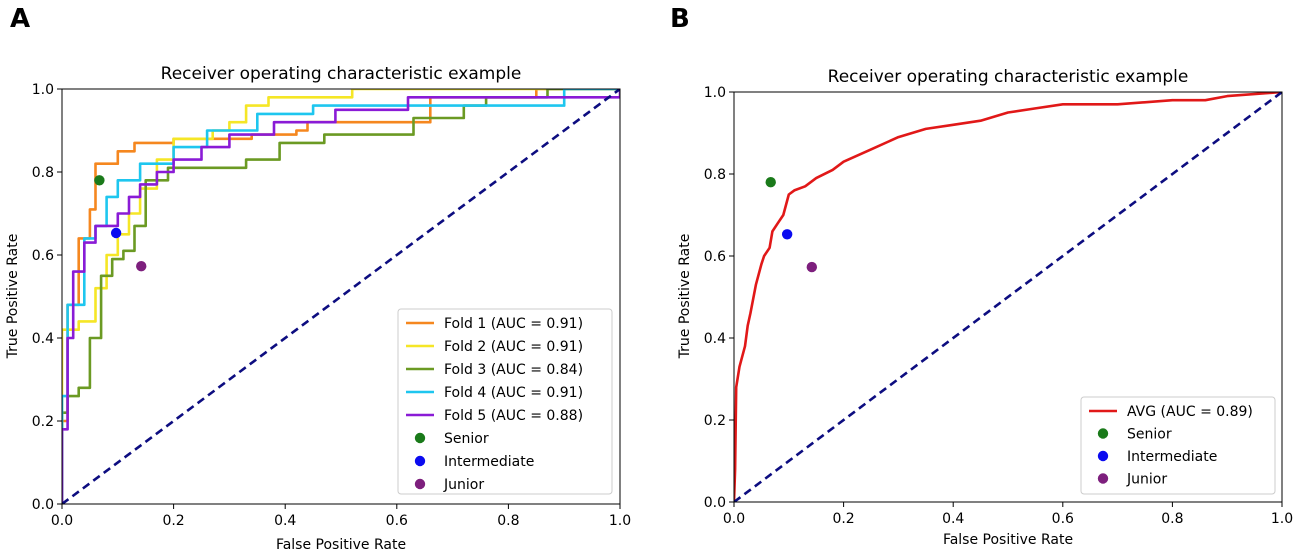  What do you see at coordinates (513, 324) in the screenshot?
I see `legend-label: Fold 1 (AUC = 0.91)` at bounding box center [513, 324].